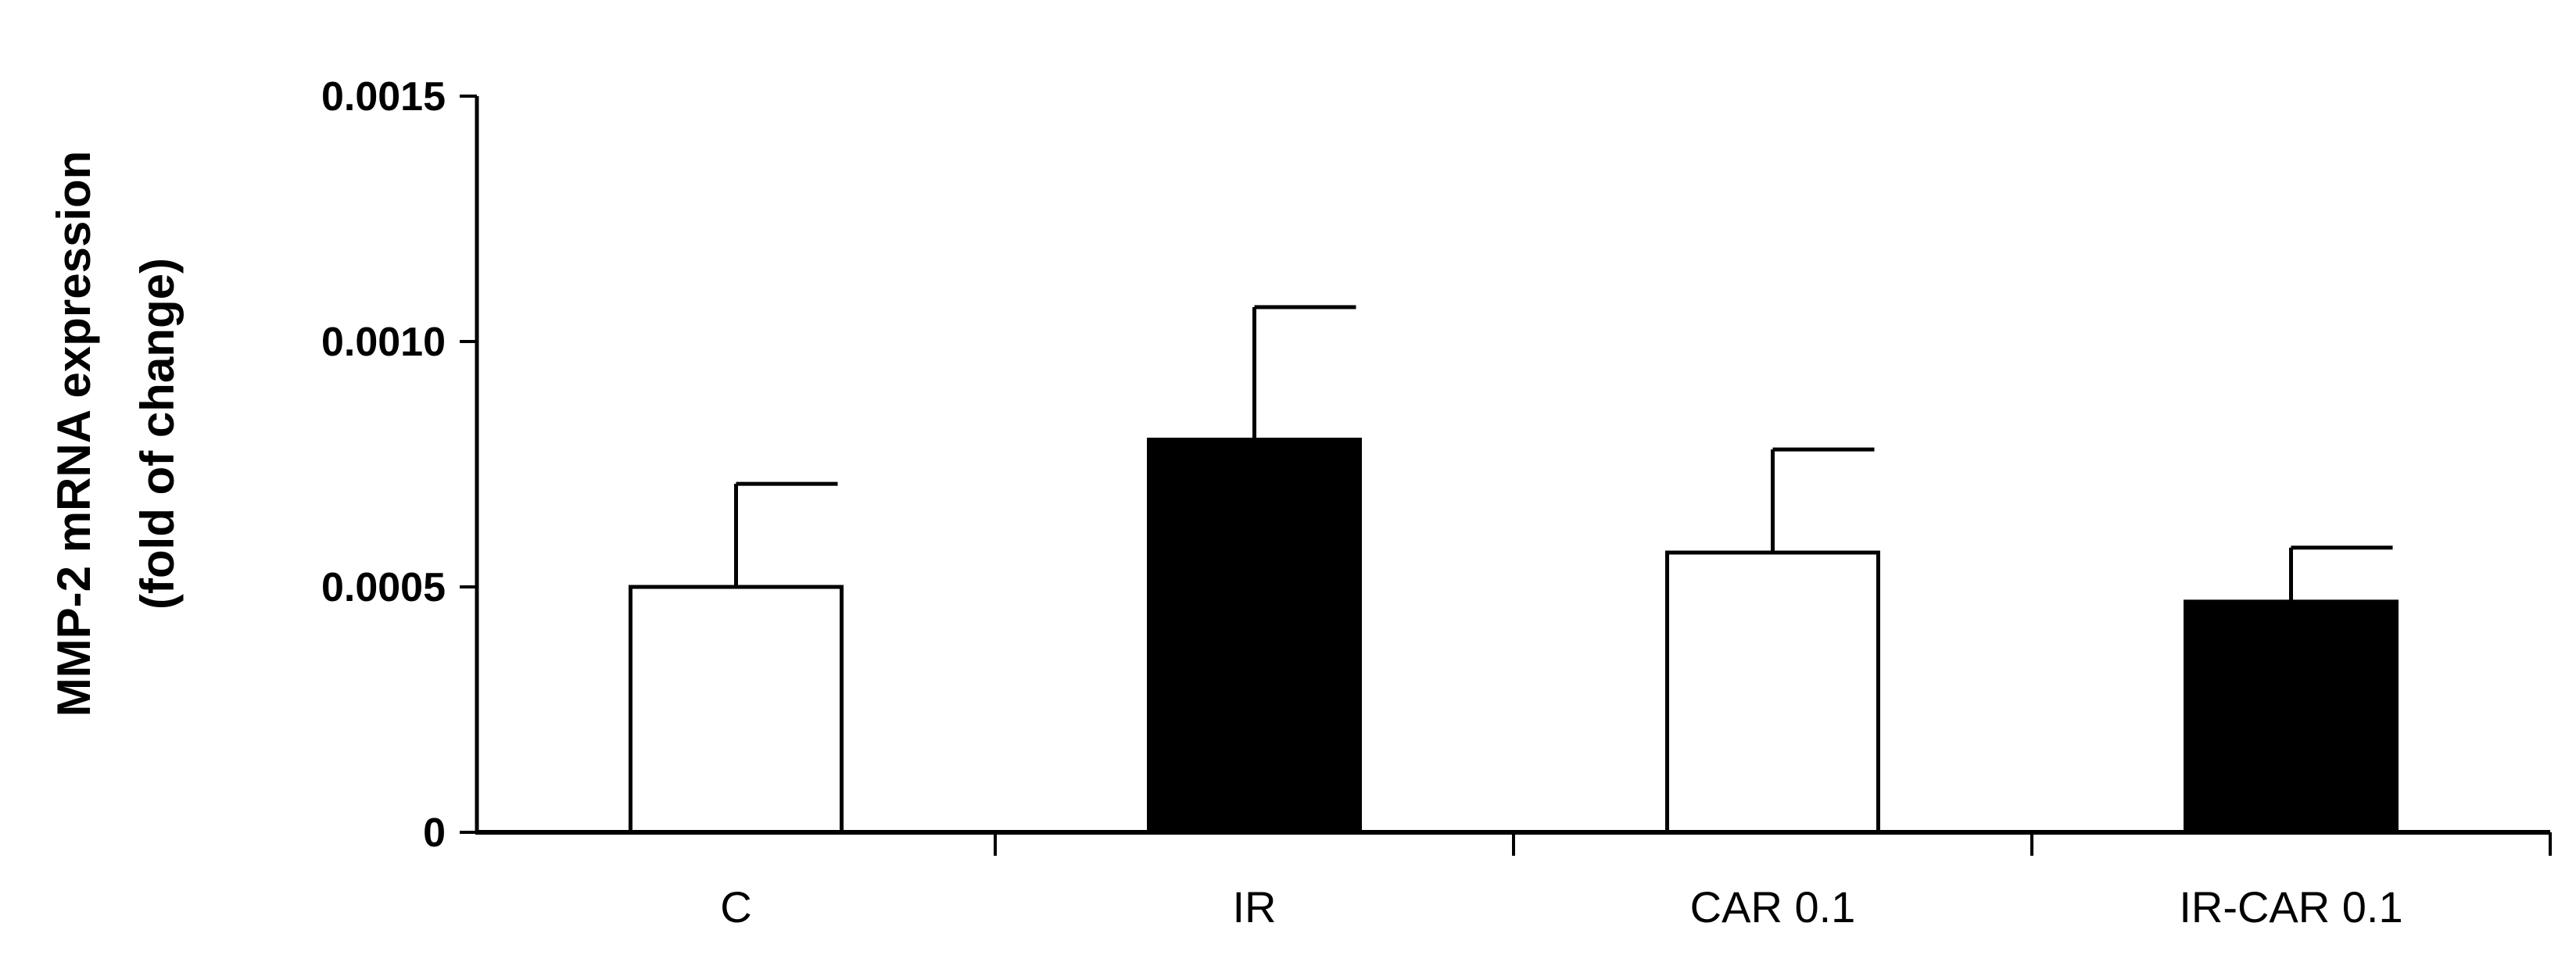 Image resolution: width=2576 pixels, height=955 pixels. Describe the element at coordinates (434, 833) in the screenshot. I see `y-tick-label-1: 0` at that location.